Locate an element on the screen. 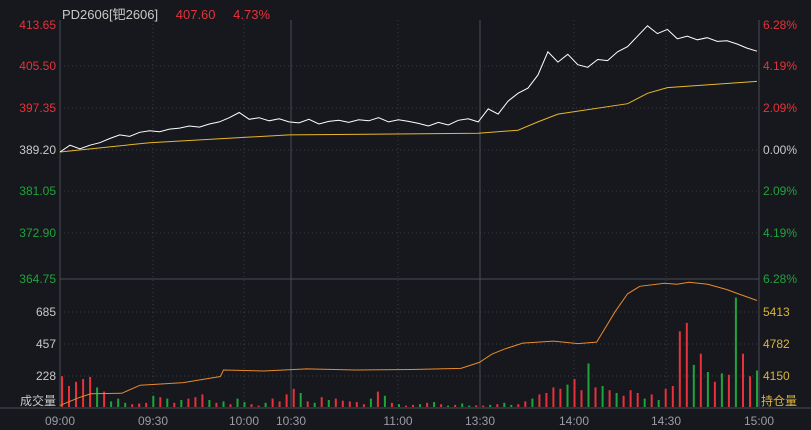  average-price-line is located at coordinates (408, 116).